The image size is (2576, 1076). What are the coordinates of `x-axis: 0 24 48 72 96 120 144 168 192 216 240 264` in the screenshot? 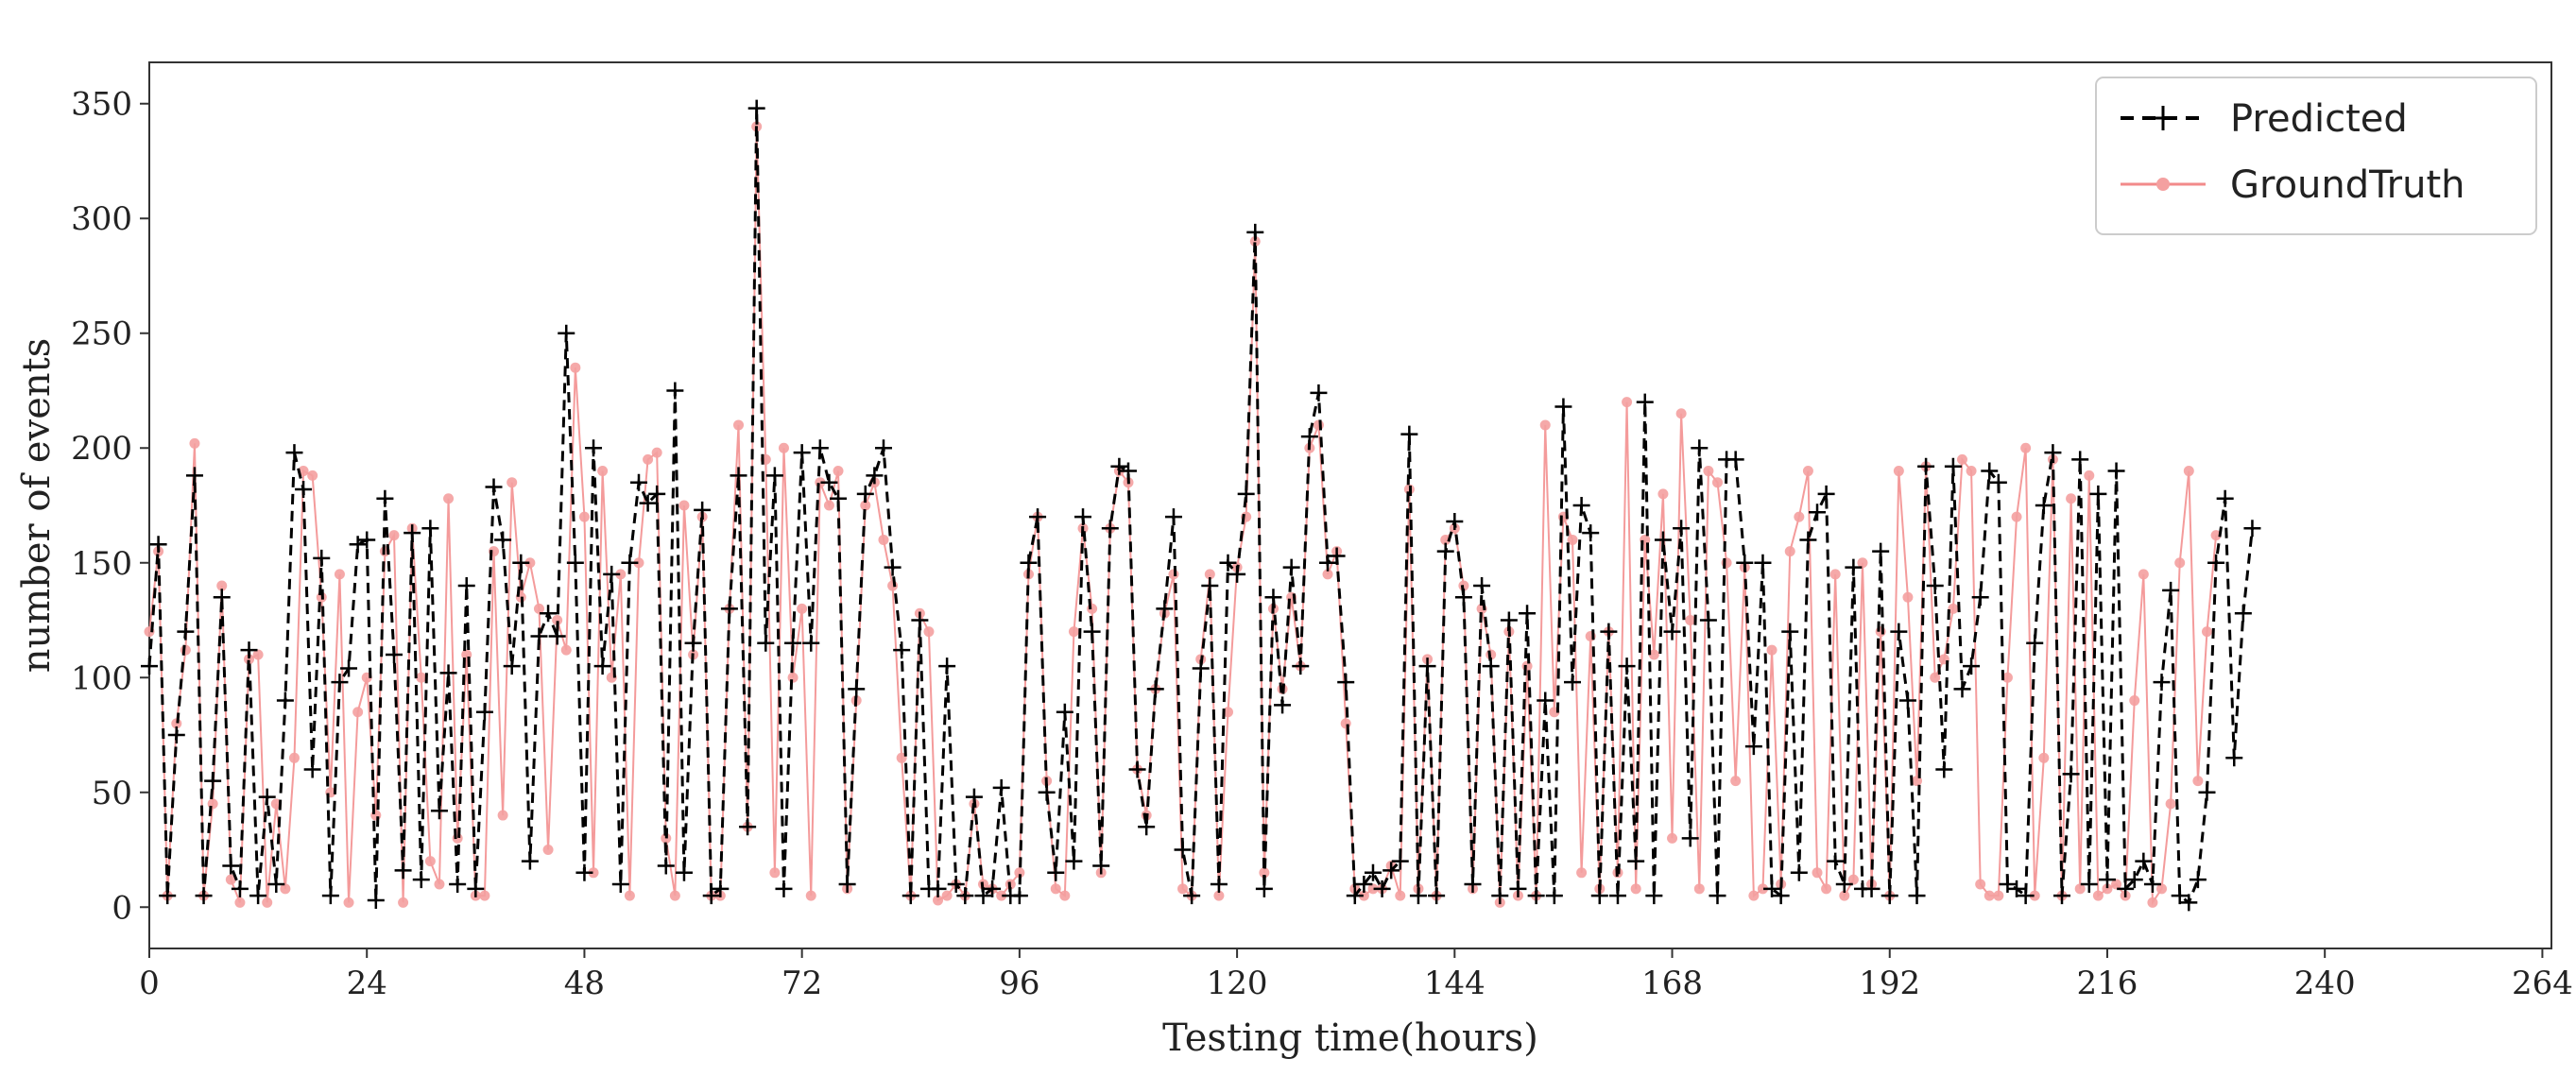 It's located at (1356, 975).